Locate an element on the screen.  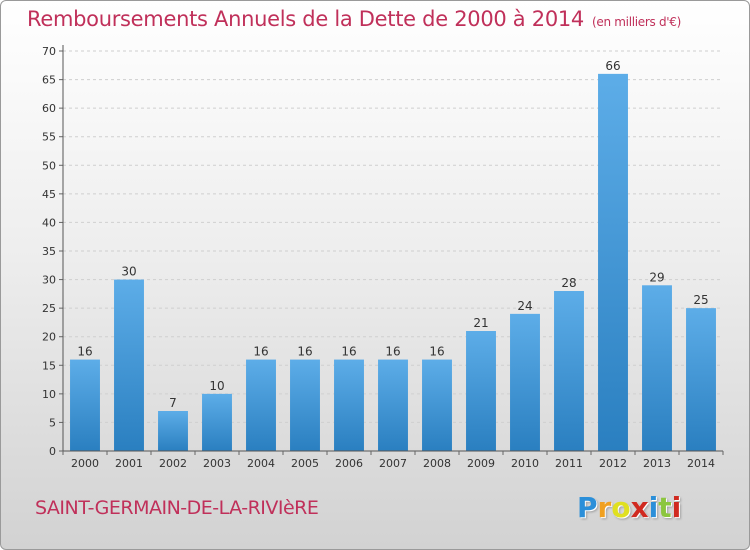
logo-letter: r is located at coordinates (604, 507).